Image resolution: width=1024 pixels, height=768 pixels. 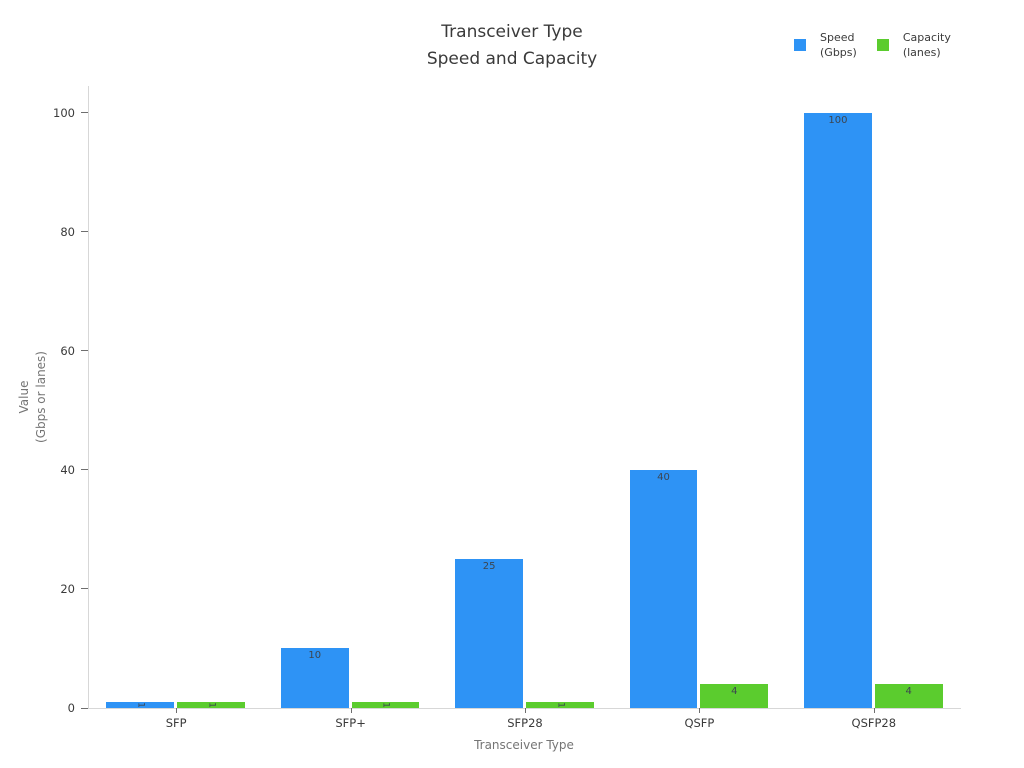 I want to click on y-tick-label-100: 100, so click(x=64, y=112).